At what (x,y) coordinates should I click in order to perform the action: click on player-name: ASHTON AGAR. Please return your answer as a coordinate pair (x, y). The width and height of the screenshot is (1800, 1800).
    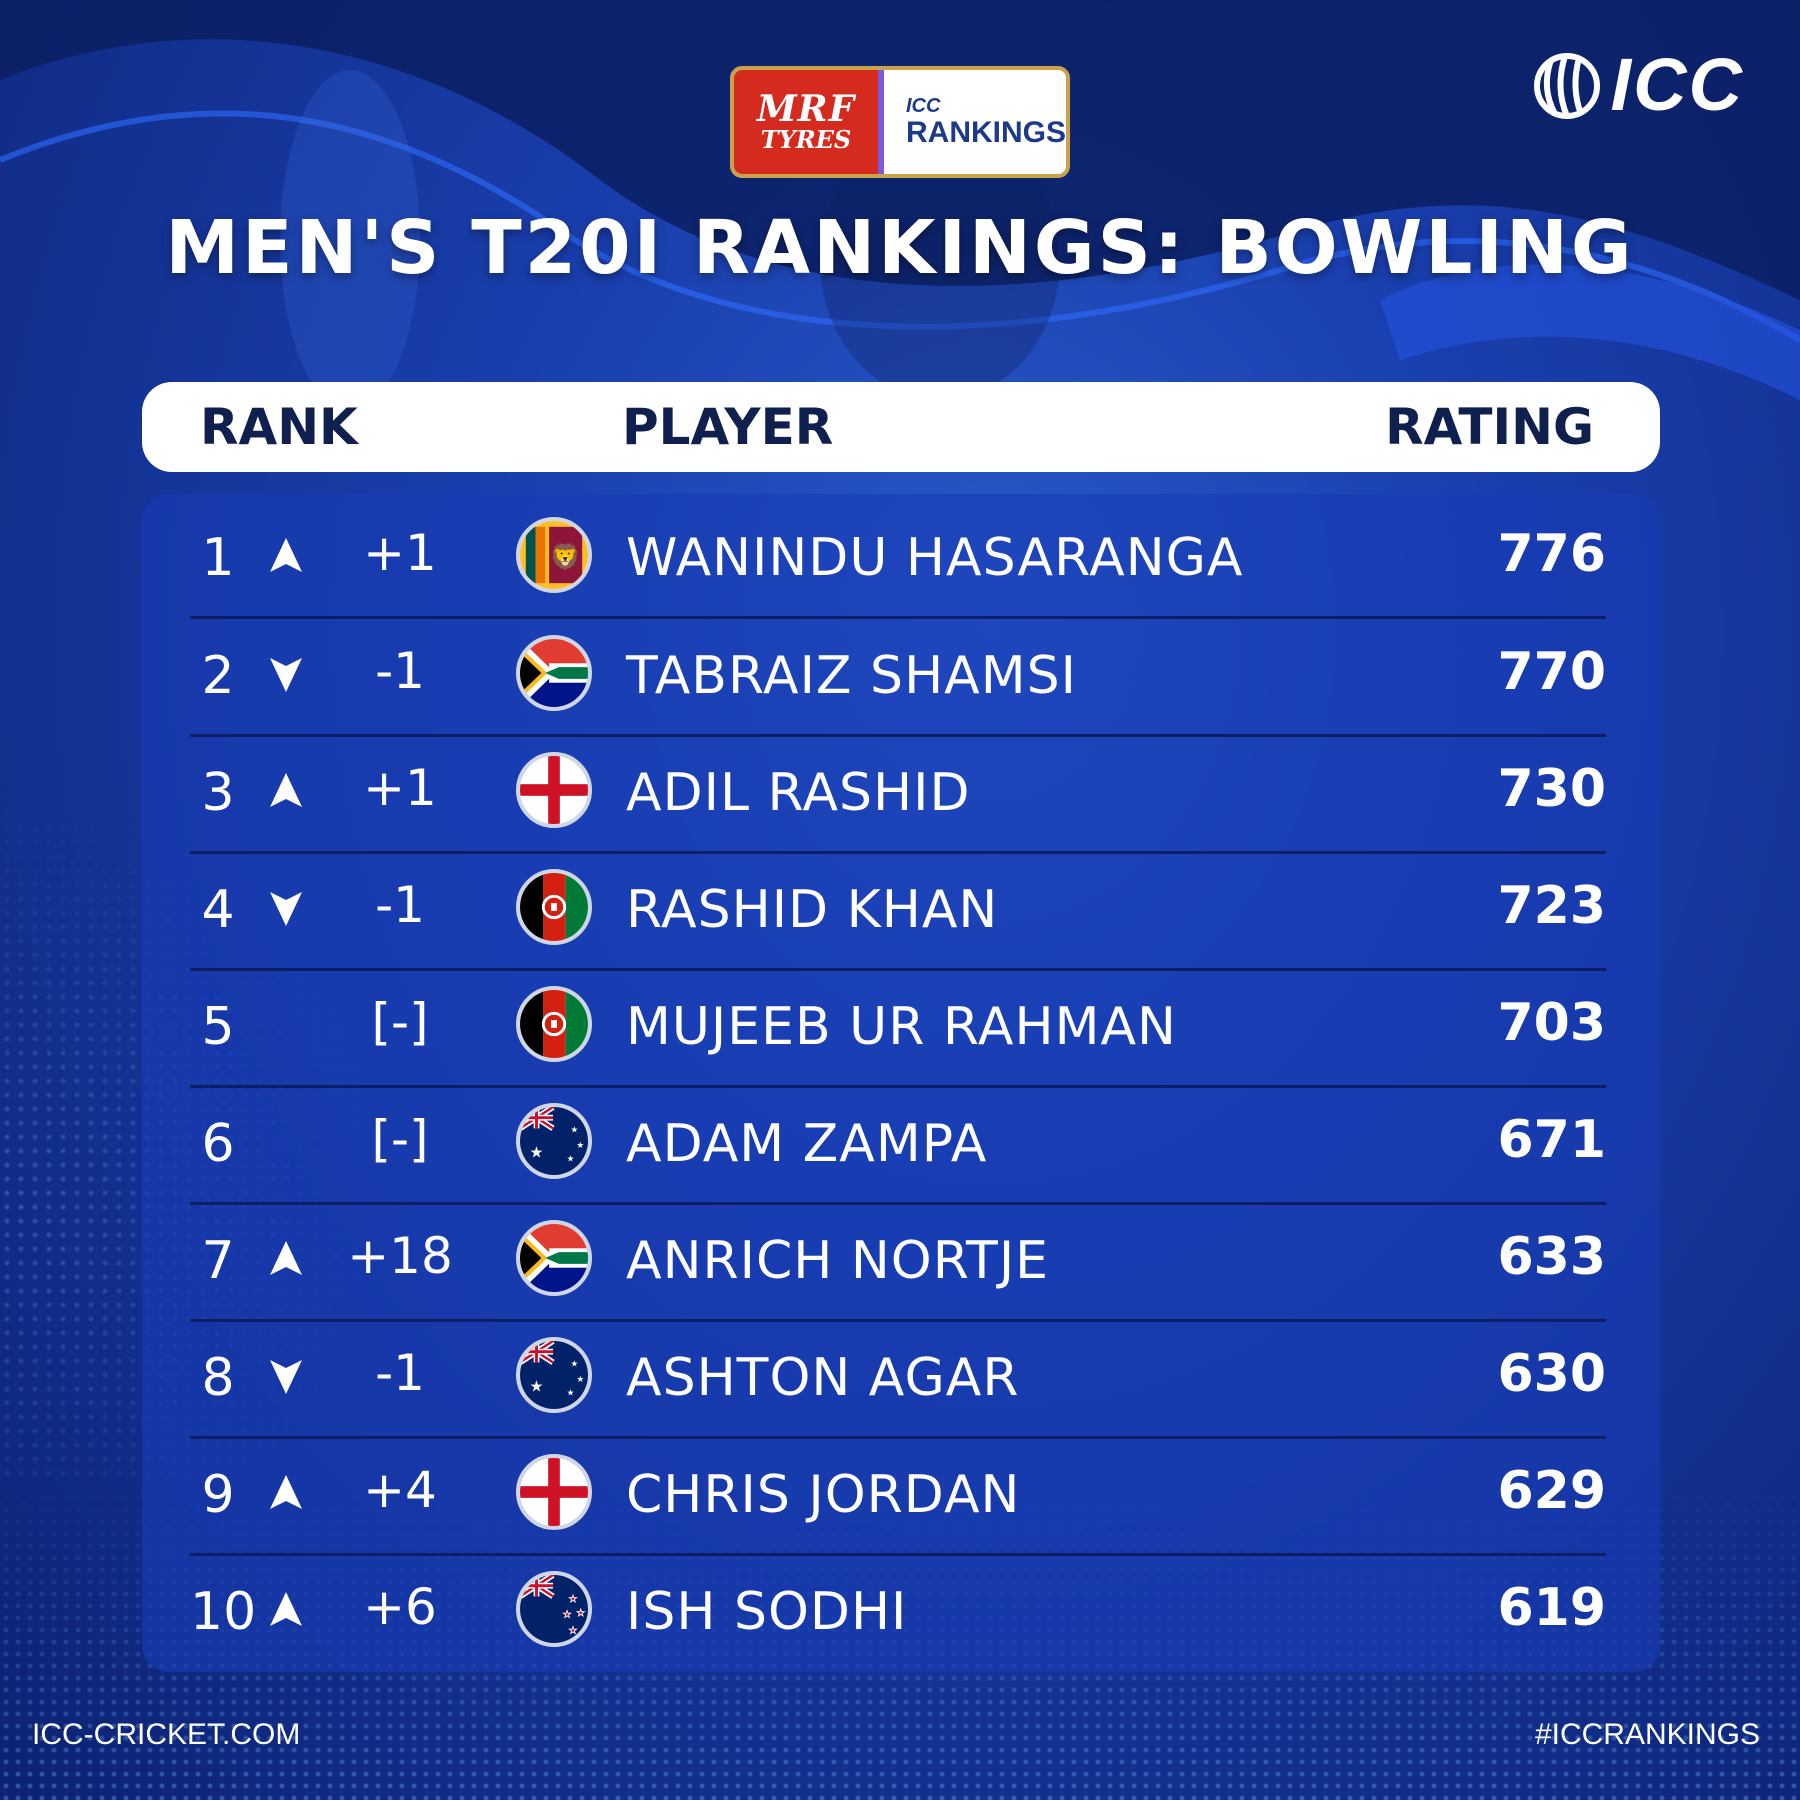
    Looking at the image, I should click on (823, 1378).